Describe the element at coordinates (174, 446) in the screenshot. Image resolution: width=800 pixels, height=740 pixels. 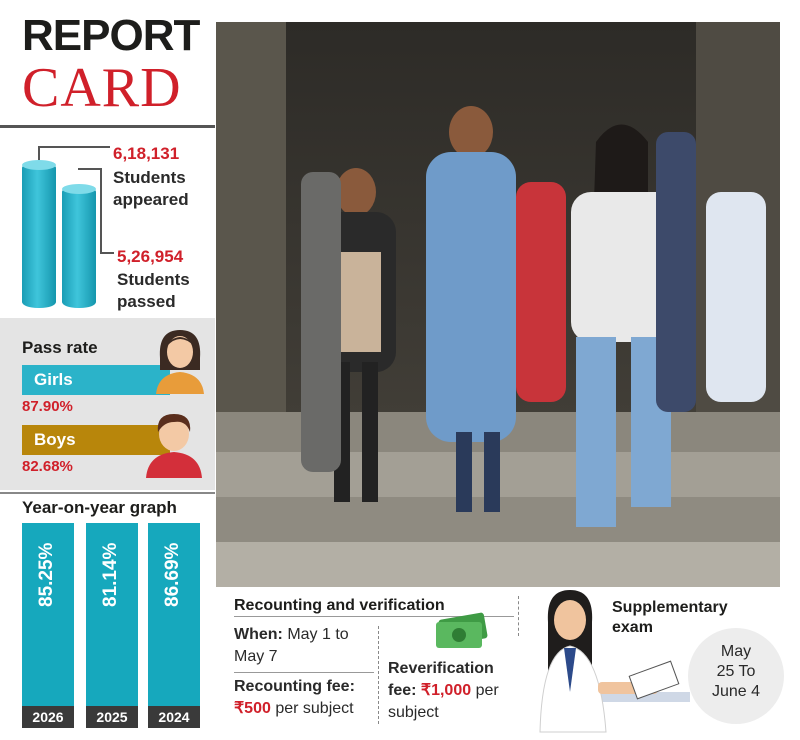
I see `boy-avatar-icon` at that location.